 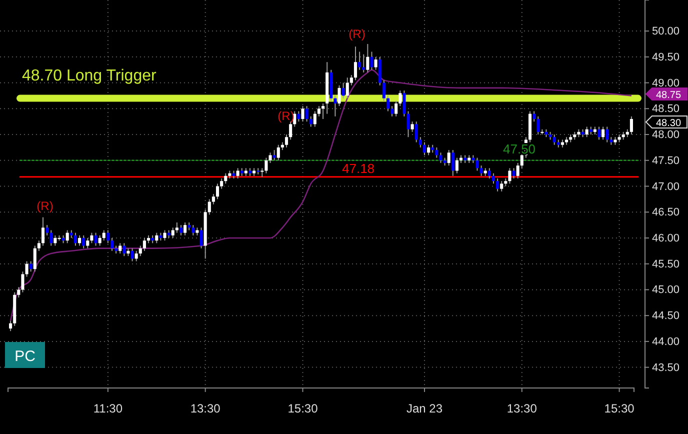 What do you see at coordinates (89, 75) in the screenshot?
I see `ref-line-label: 48.70 Long Trigger` at bounding box center [89, 75].